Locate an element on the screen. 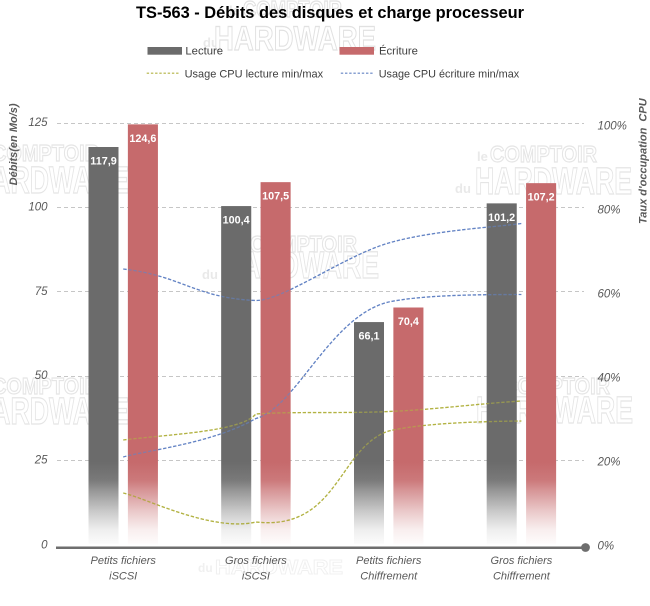 Image resolution: width=650 pixels, height=606 pixels. svg-text: 117,9 is located at coordinates (103, 162).